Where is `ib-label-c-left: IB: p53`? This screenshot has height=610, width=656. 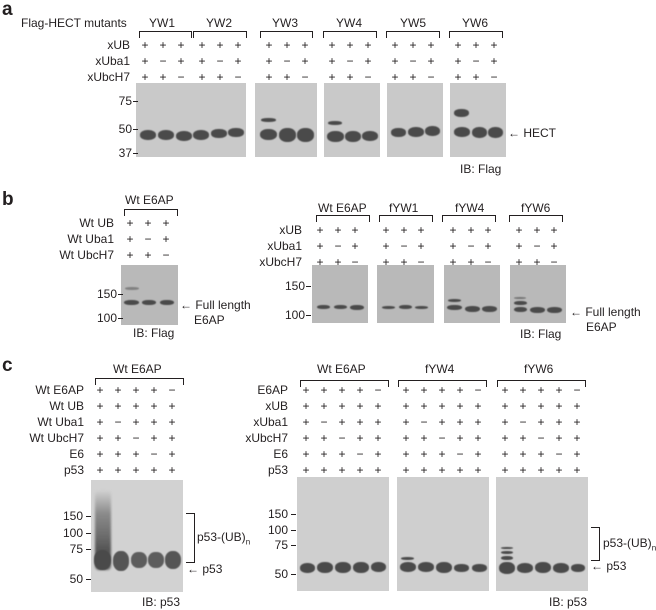
ib-label-c-left: IB: p53 is located at coordinates (161, 602).